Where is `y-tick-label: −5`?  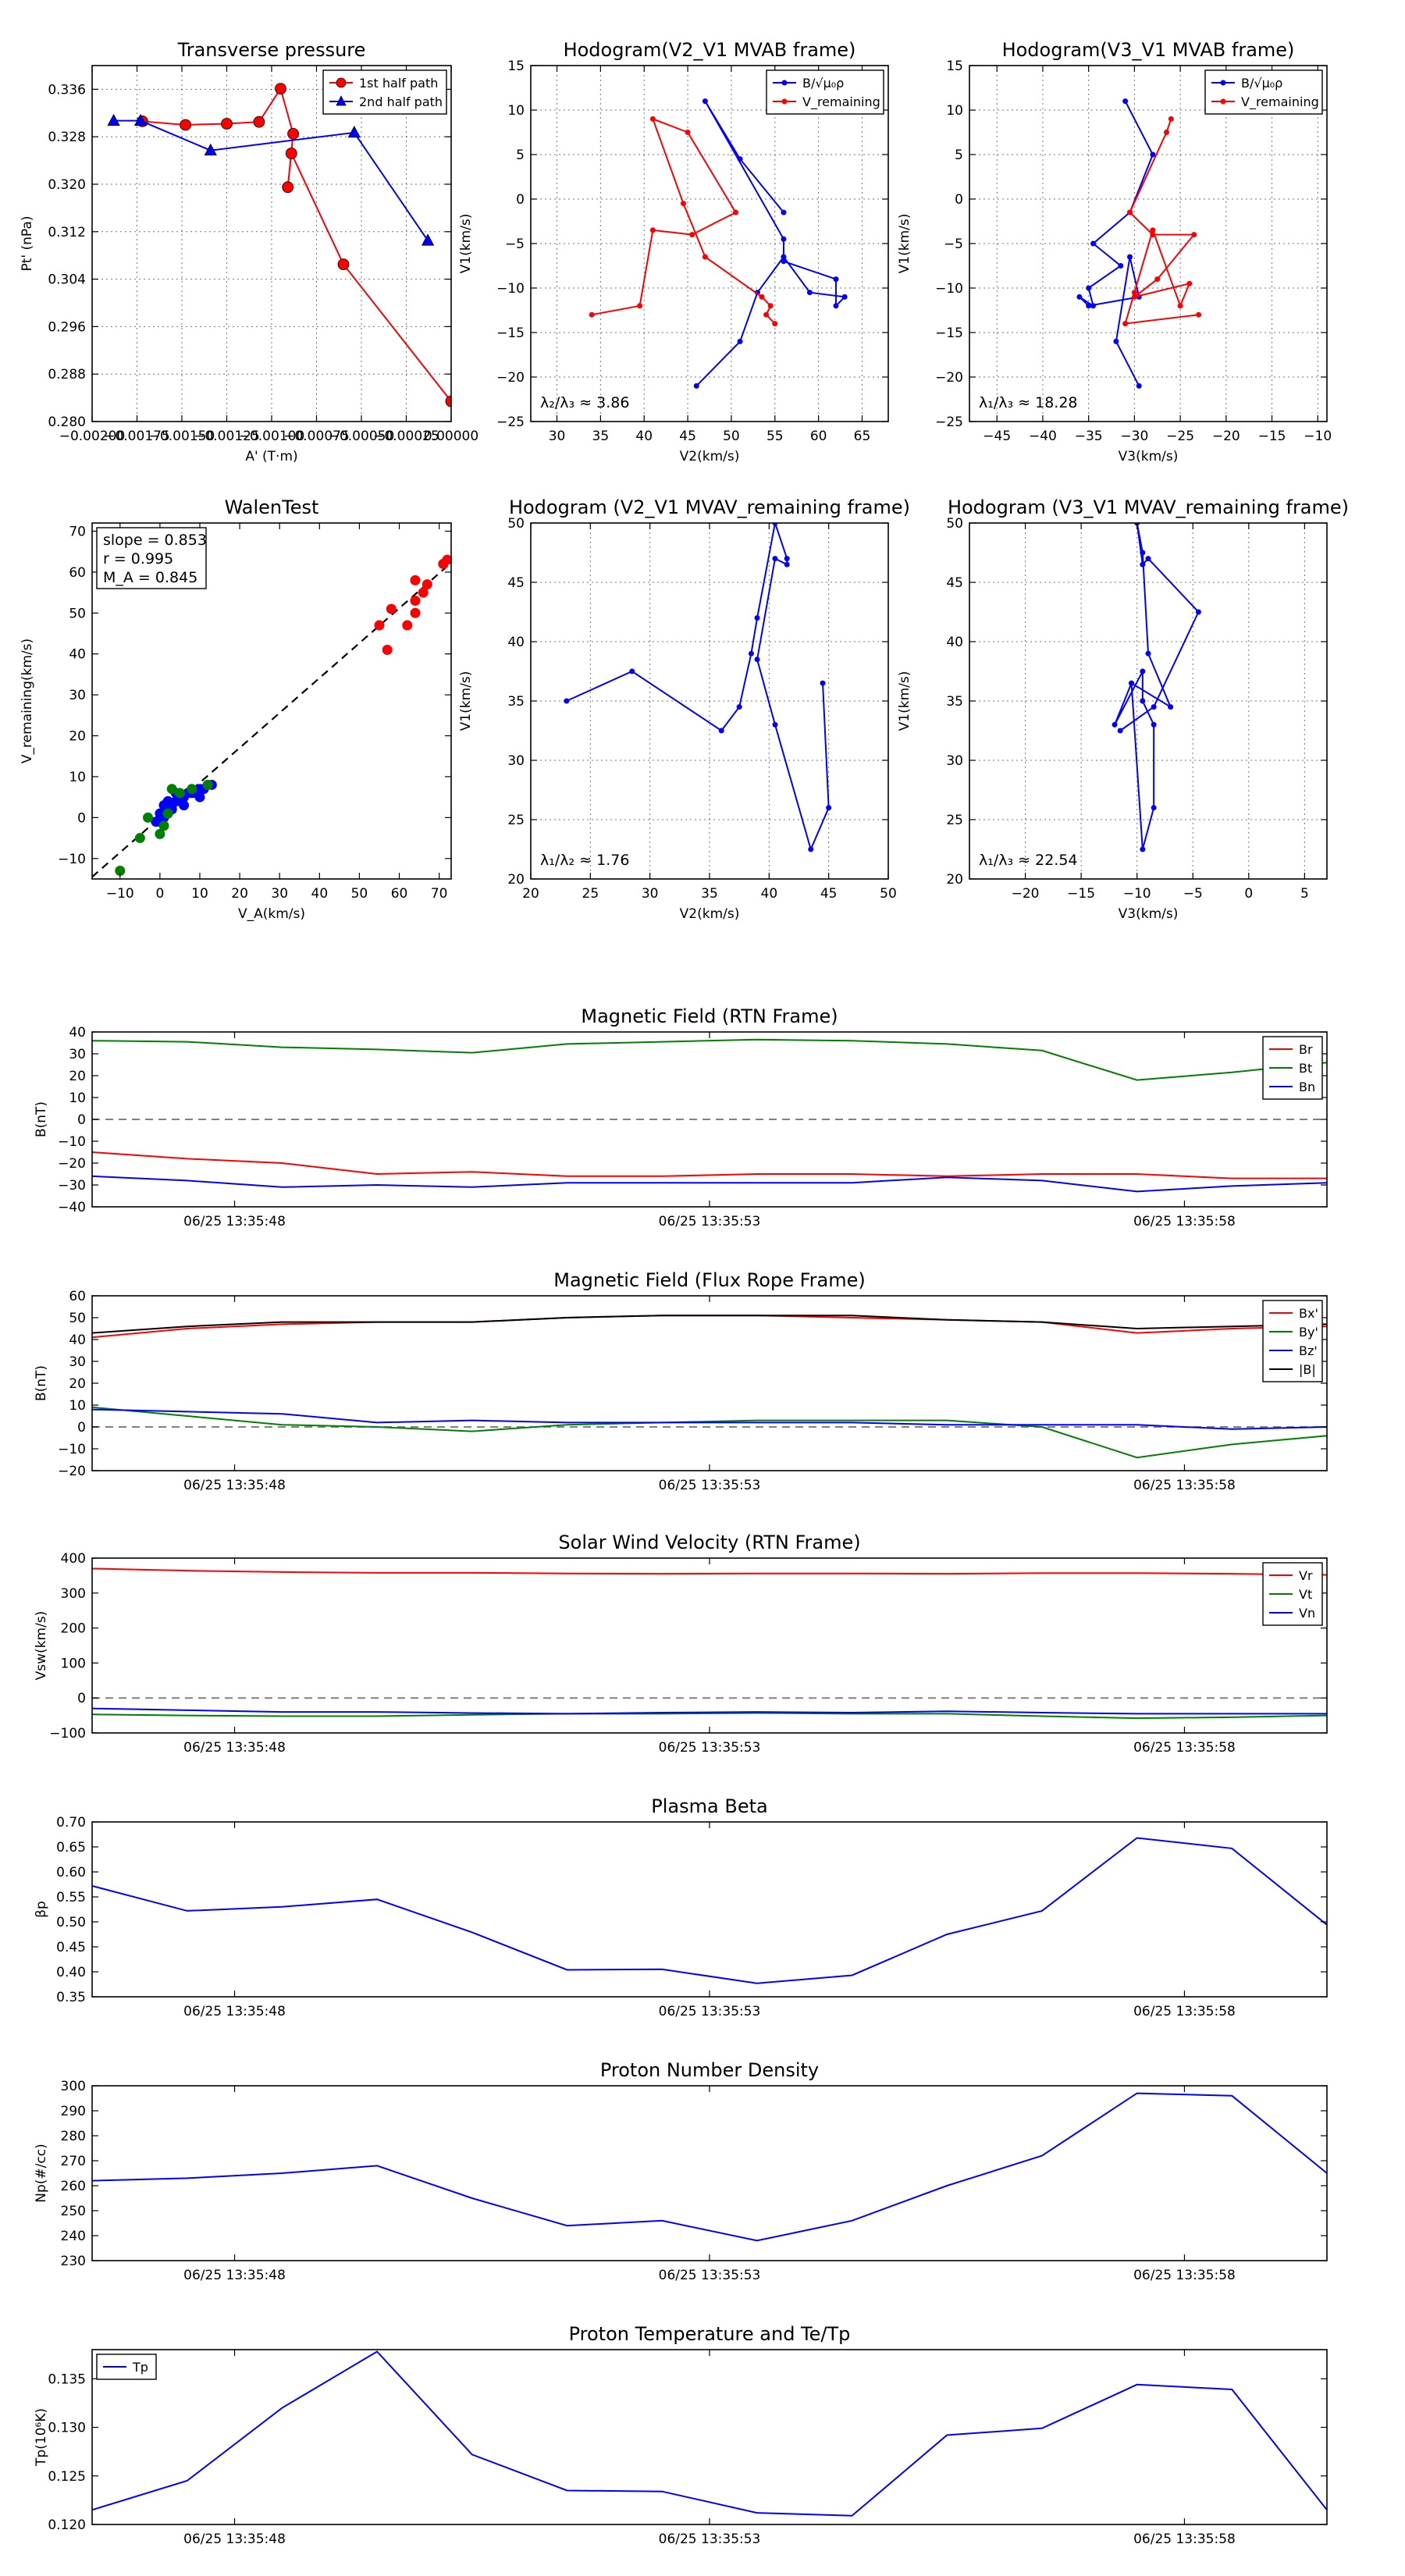
y-tick-label: −5 is located at coordinates (515, 245).